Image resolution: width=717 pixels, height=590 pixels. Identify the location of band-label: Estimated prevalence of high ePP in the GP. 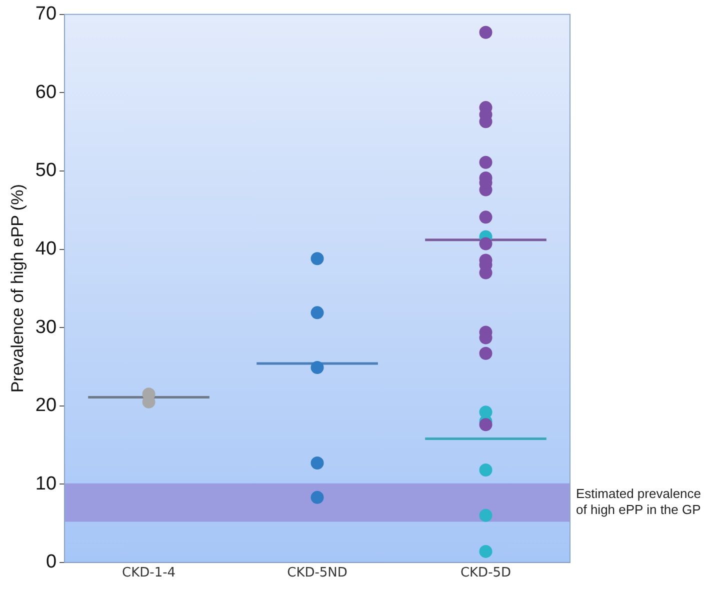
(639, 502).